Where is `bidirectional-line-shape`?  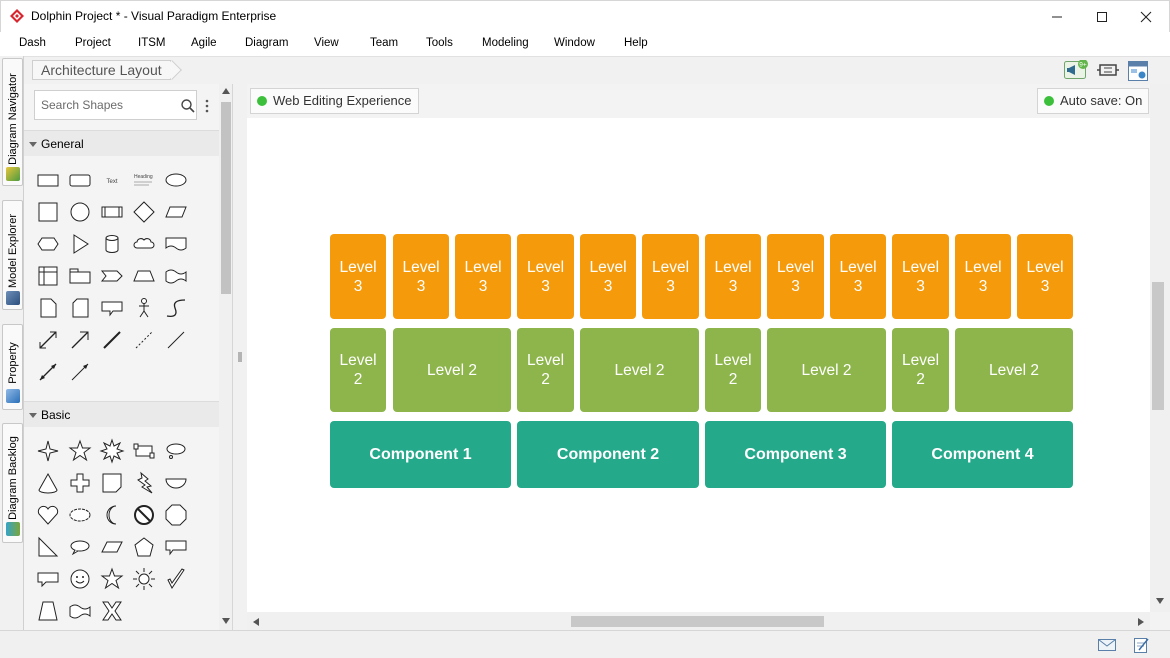
bidirectional-line-shape is located at coordinates (48, 372).